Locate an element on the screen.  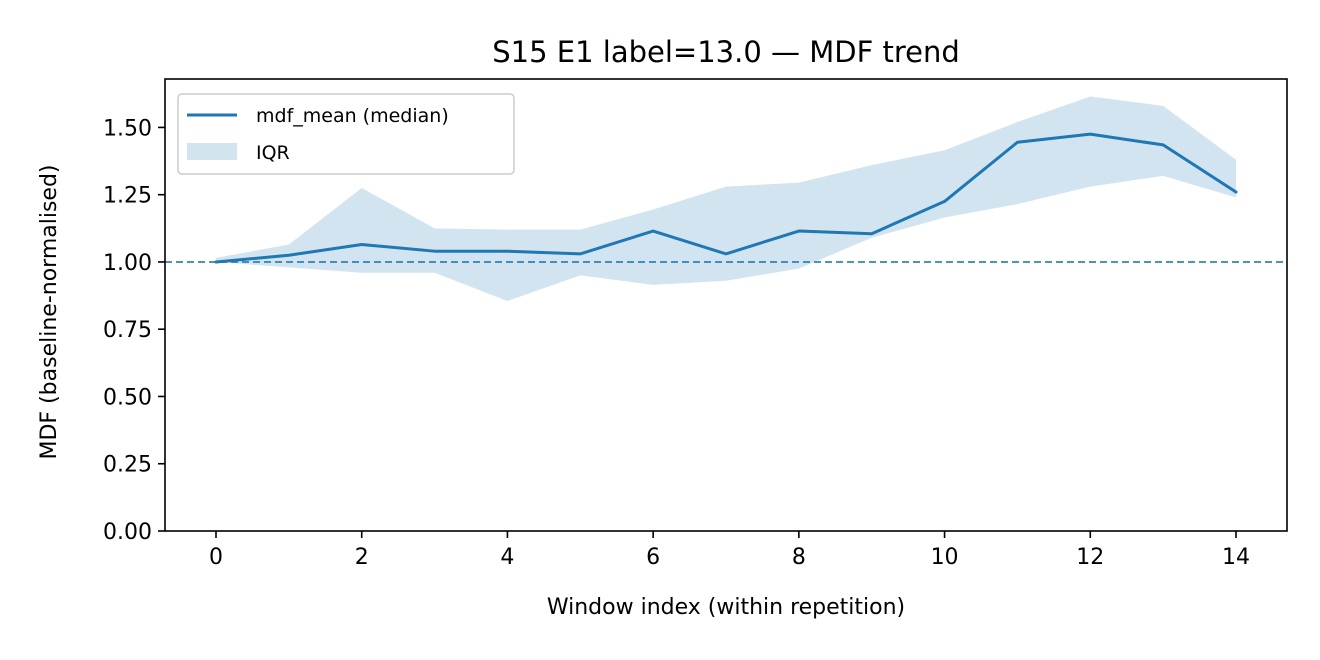
legend: mdf_mean (median) IQR is located at coordinates (346, 134).